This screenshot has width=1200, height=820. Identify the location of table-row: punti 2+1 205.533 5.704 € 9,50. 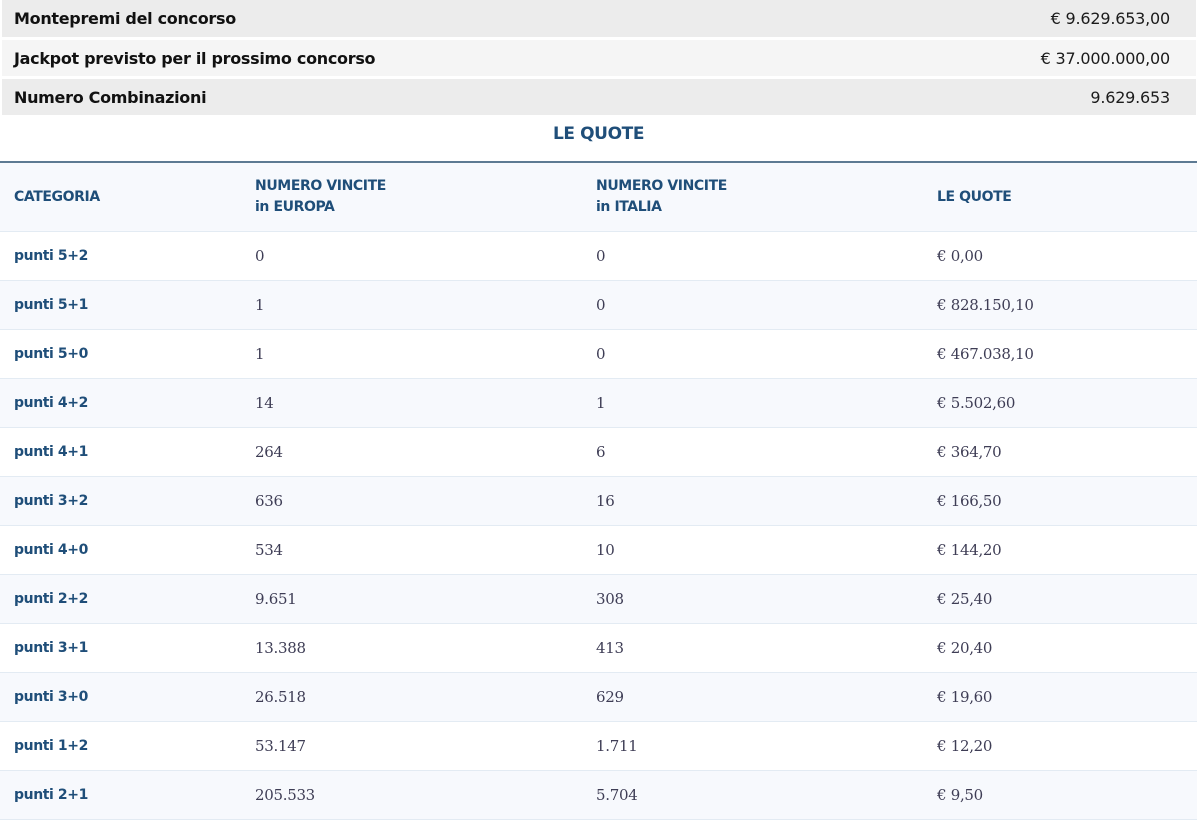
(598, 795).